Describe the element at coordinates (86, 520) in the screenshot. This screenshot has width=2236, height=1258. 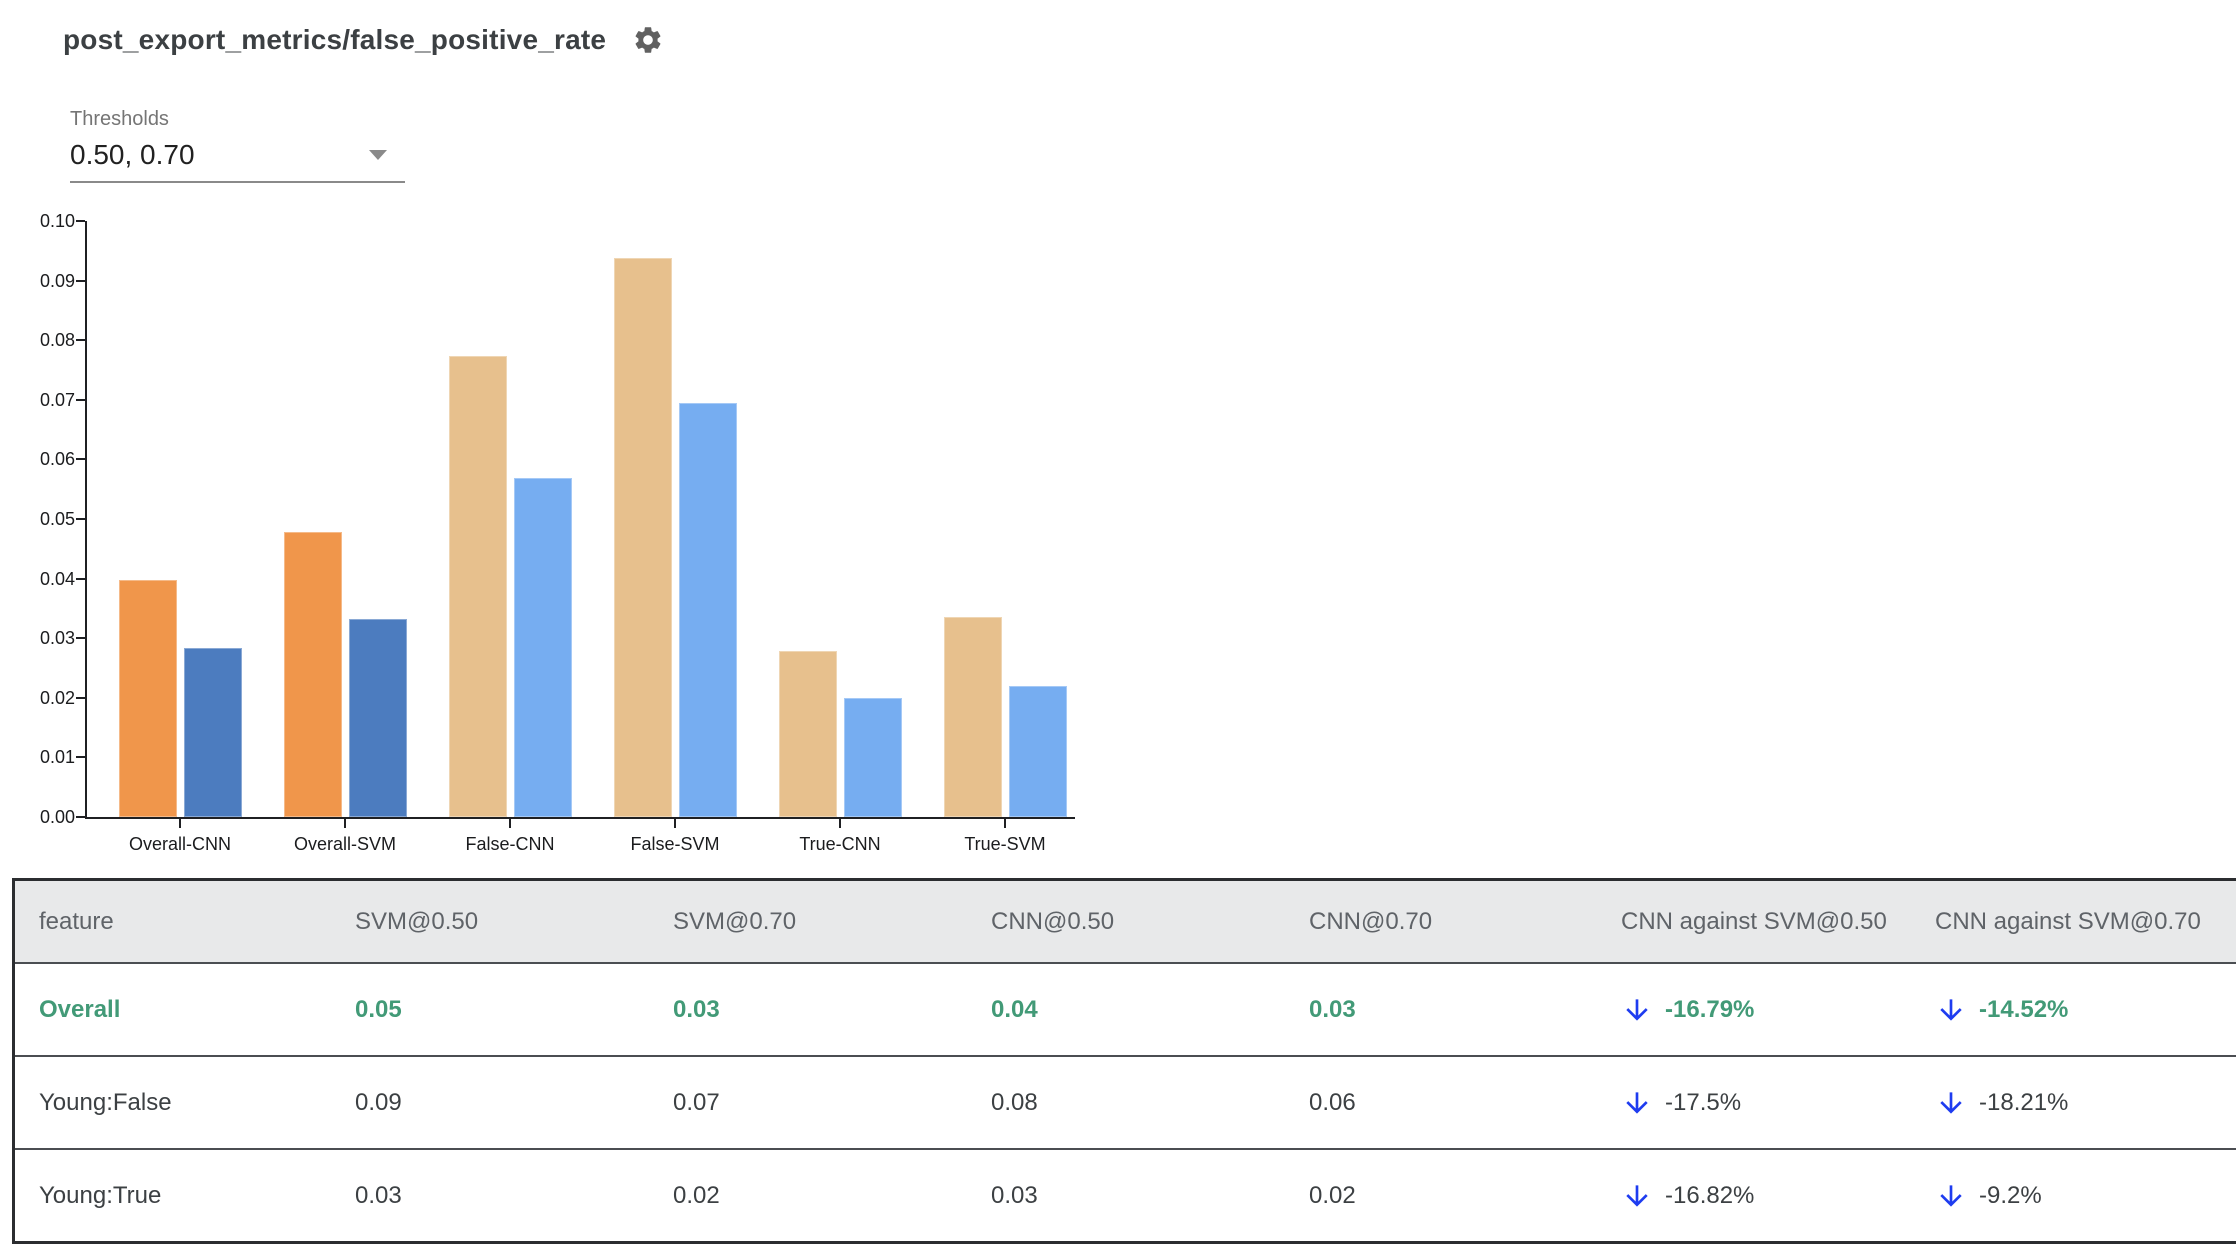
I see `y-axis-line` at that location.